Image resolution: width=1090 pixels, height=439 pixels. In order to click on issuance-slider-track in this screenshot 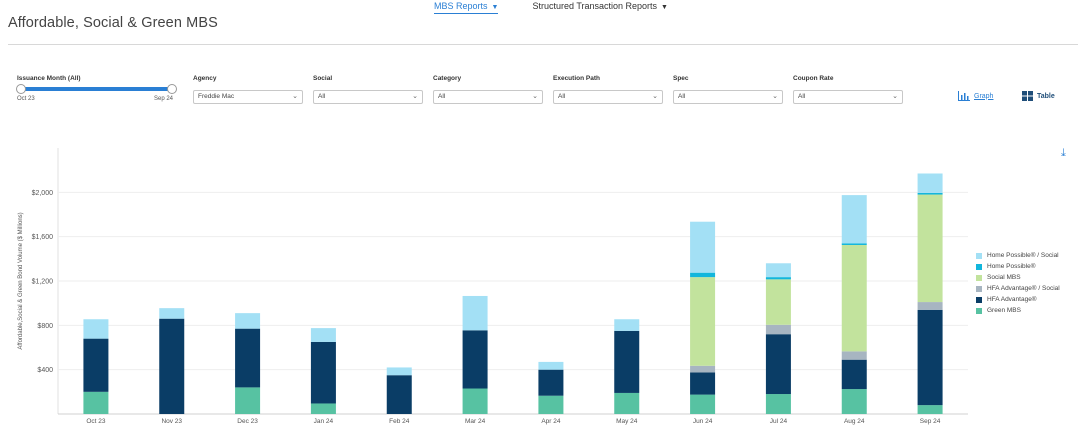, I will do `click(97, 89)`.